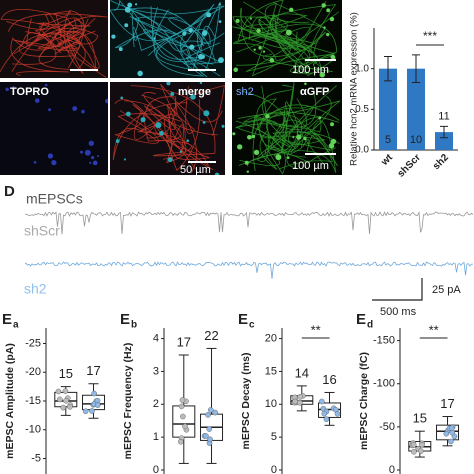 The image size is (474, 474). What do you see at coordinates (384, 384) in the screenshot?
I see `y-tick-label: -100` at bounding box center [384, 384].